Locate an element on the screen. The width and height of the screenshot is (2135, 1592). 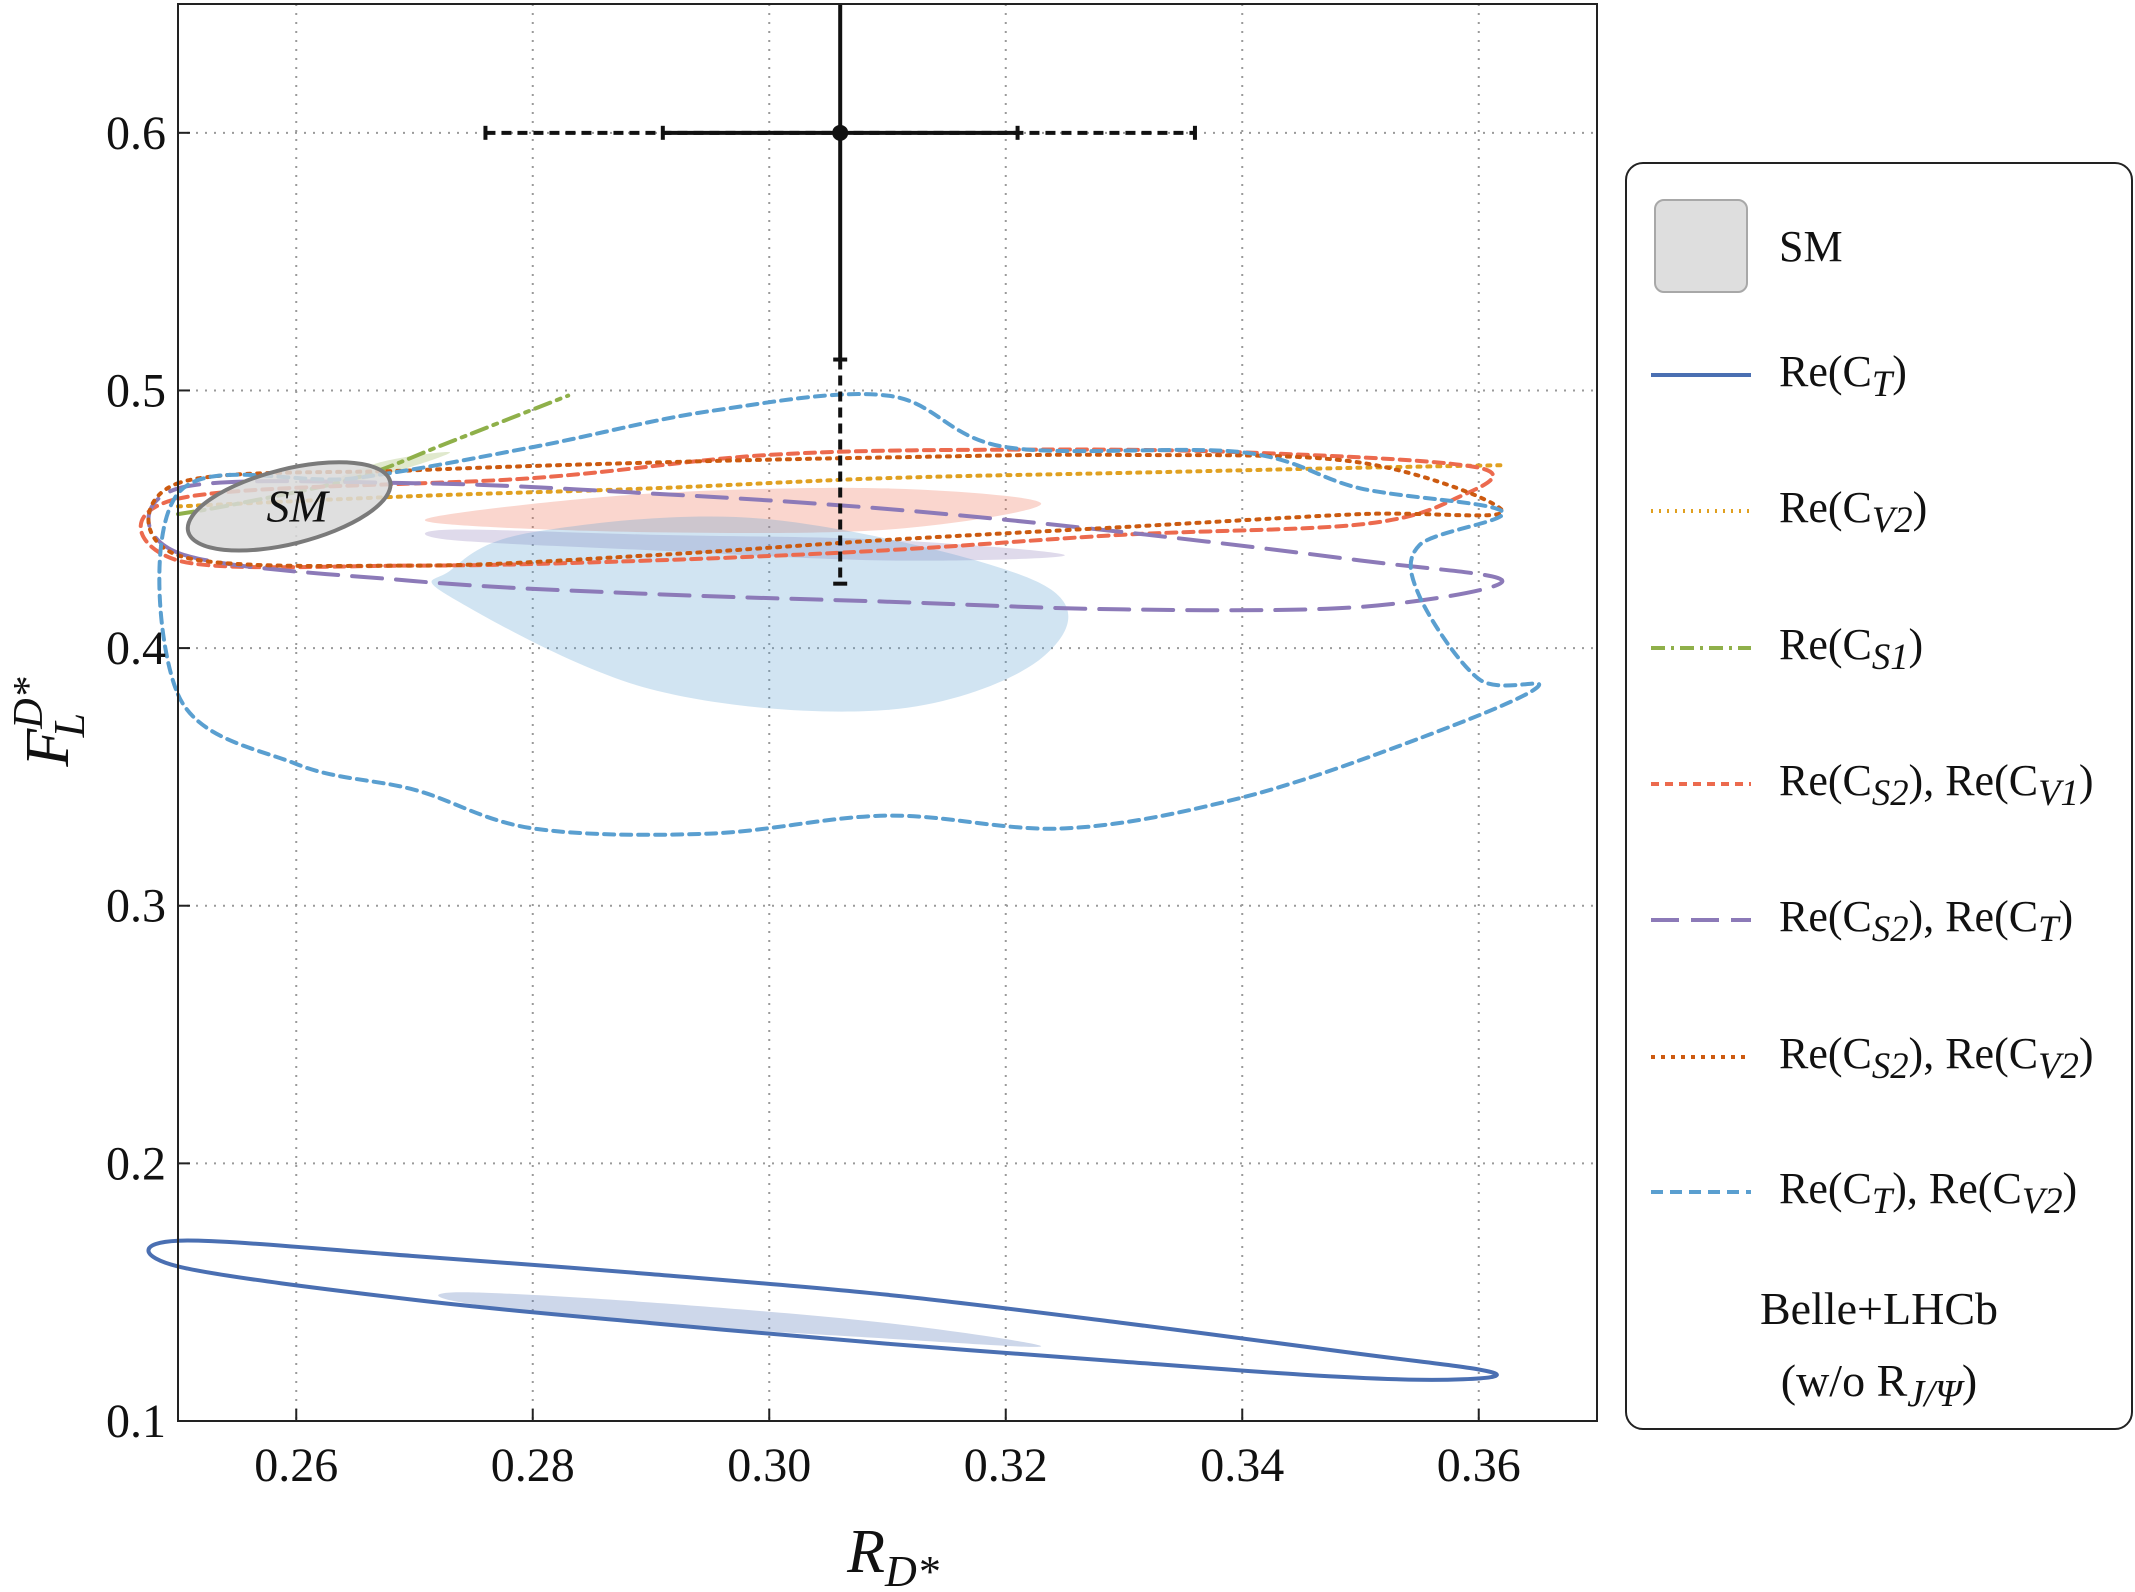
legend-note-line1: Belle+LHCb is located at coordinates (1879, 1308).